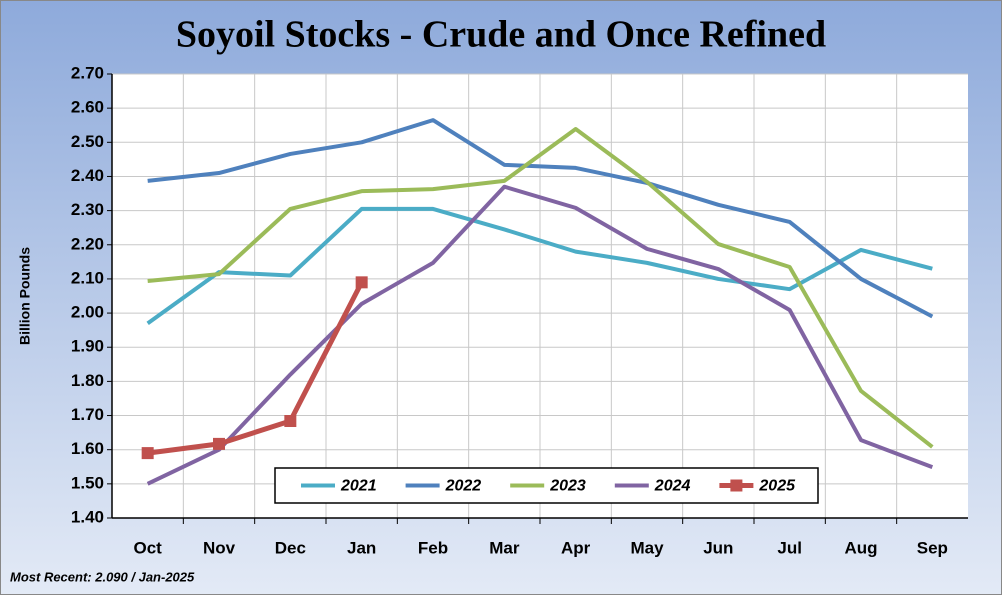 The width and height of the screenshot is (1002, 595). What do you see at coordinates (463, 486) in the screenshot?
I see `legend-label: 2022` at bounding box center [463, 486].